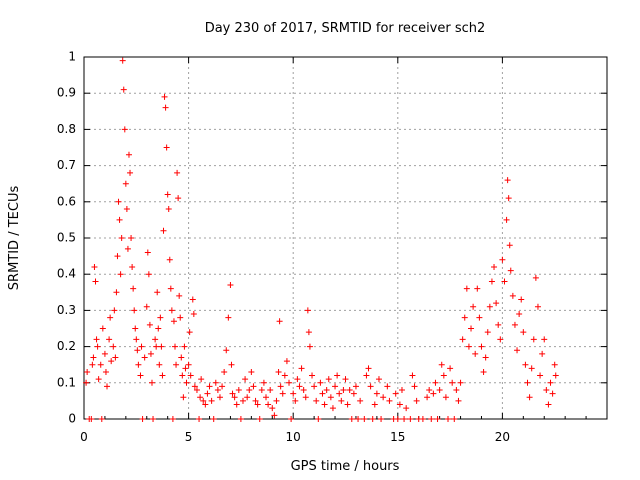 The height and width of the screenshot is (480, 640). I want to click on x-tick-label: 15, so click(397, 437).